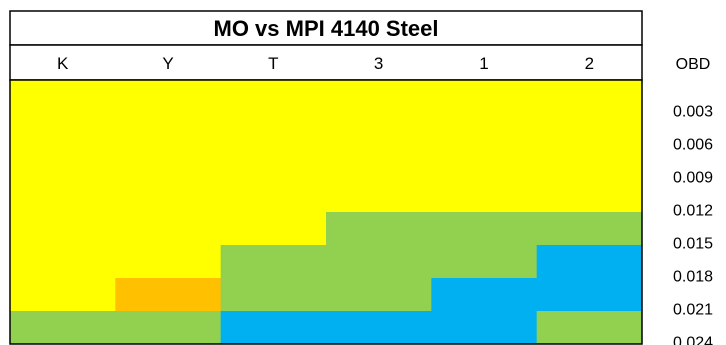 The image size is (726, 345). I want to click on row-label: 0.024, so click(693, 340).